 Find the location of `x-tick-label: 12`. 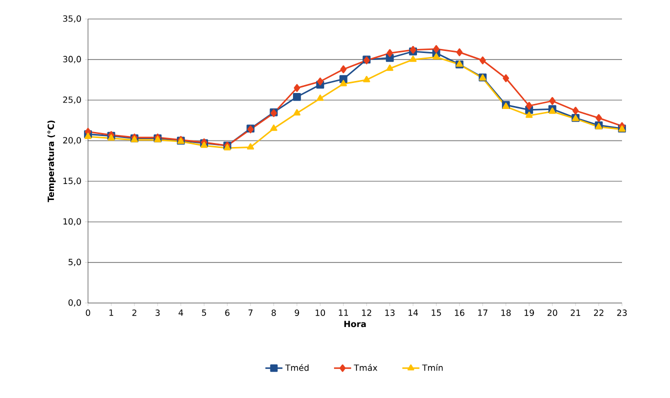

x-tick-label: 12 is located at coordinates (367, 313).